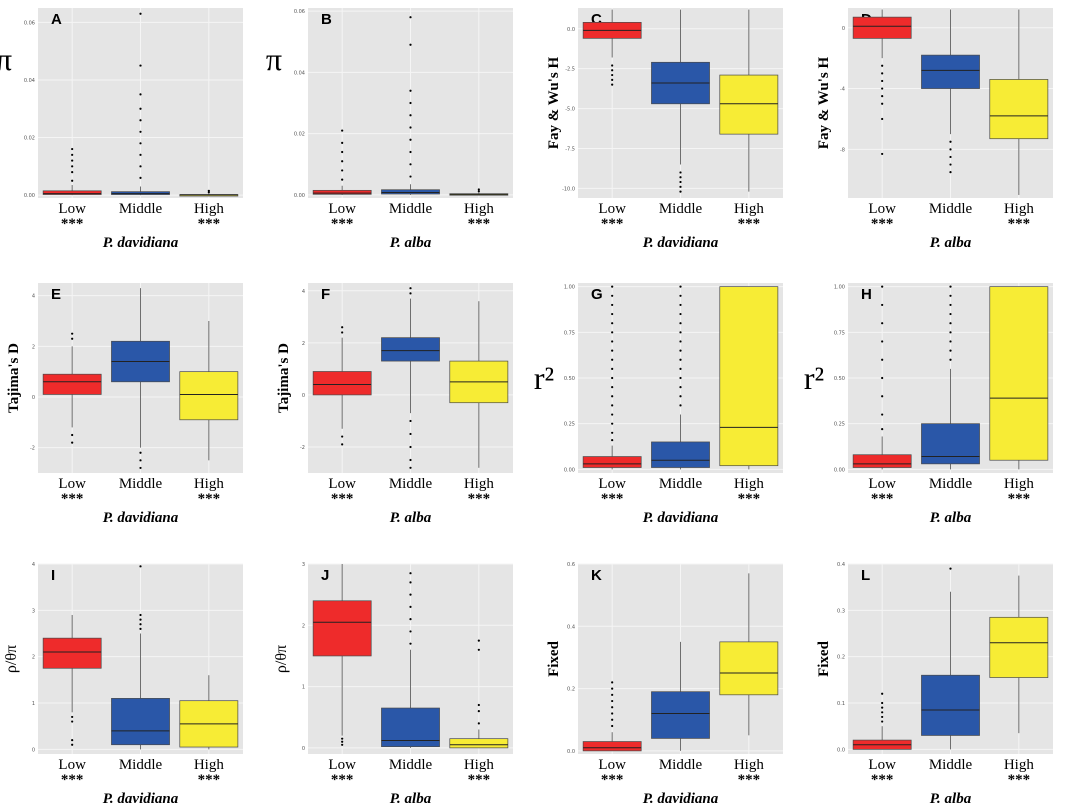 The image size is (1084, 812). What do you see at coordinates (569, 333) in the screenshot?
I see `y-tick-label: 0.75` at bounding box center [569, 333].